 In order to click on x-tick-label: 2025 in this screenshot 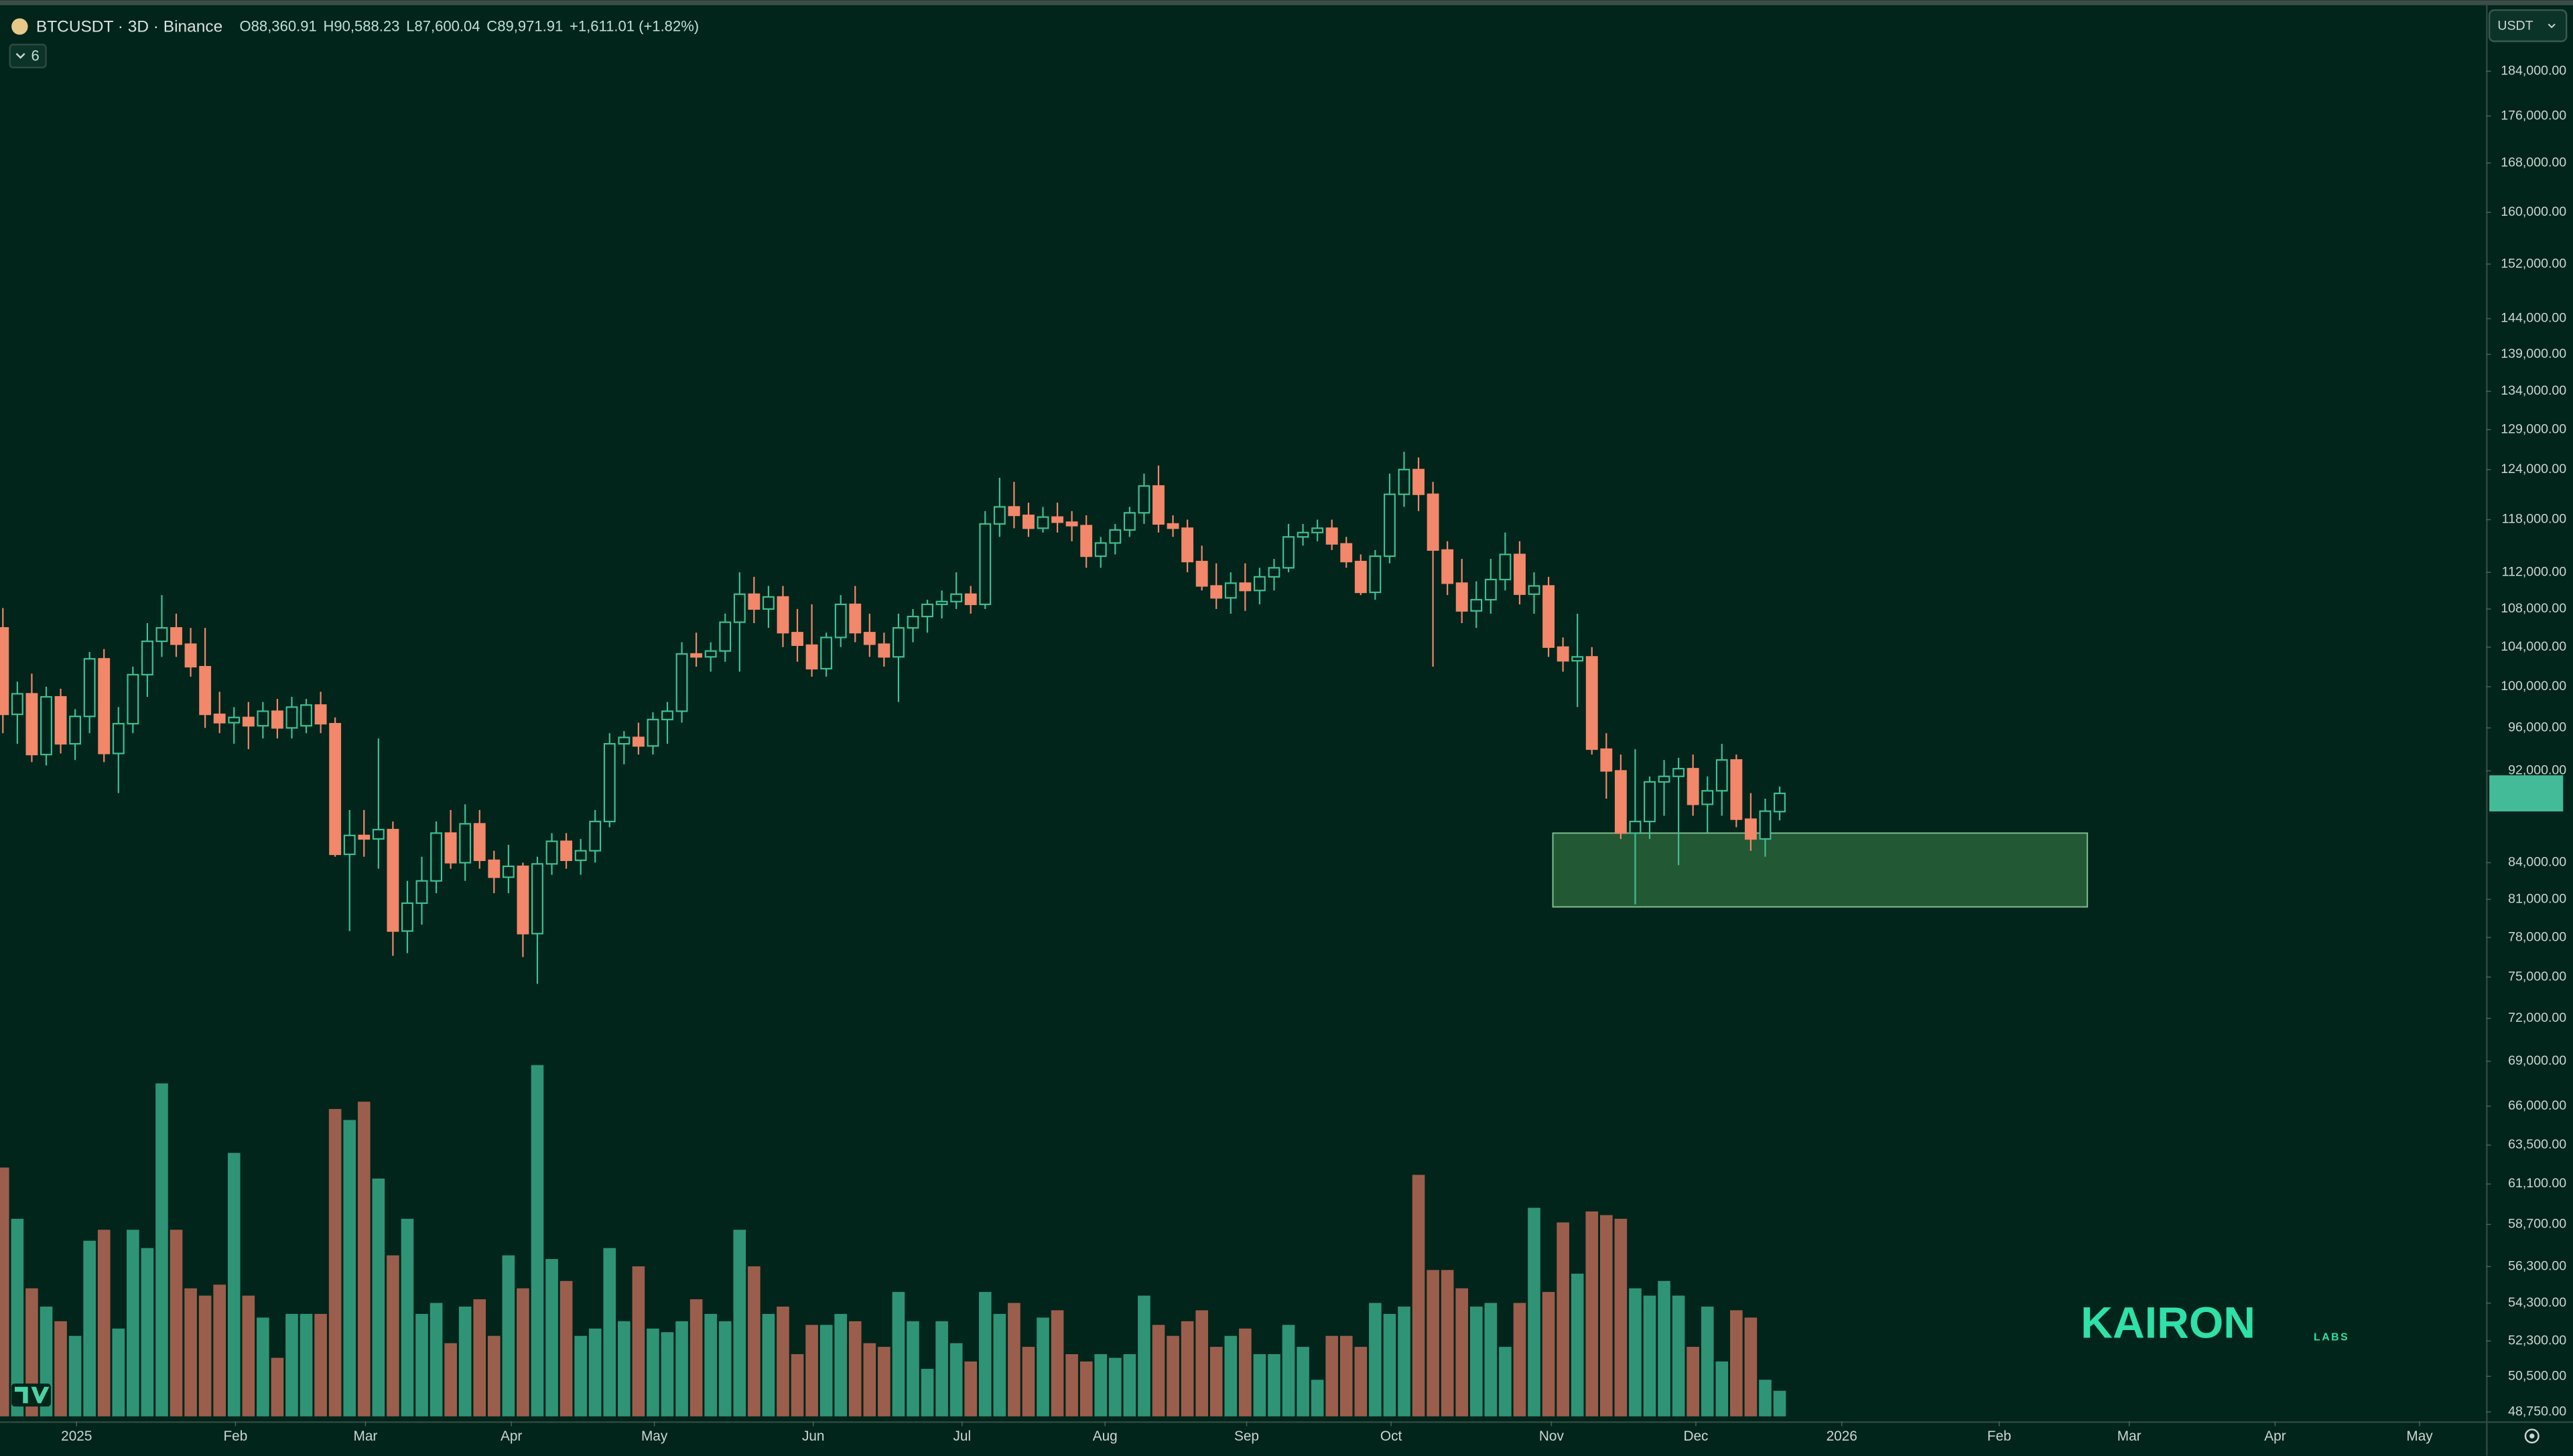, I will do `click(76, 1436)`.